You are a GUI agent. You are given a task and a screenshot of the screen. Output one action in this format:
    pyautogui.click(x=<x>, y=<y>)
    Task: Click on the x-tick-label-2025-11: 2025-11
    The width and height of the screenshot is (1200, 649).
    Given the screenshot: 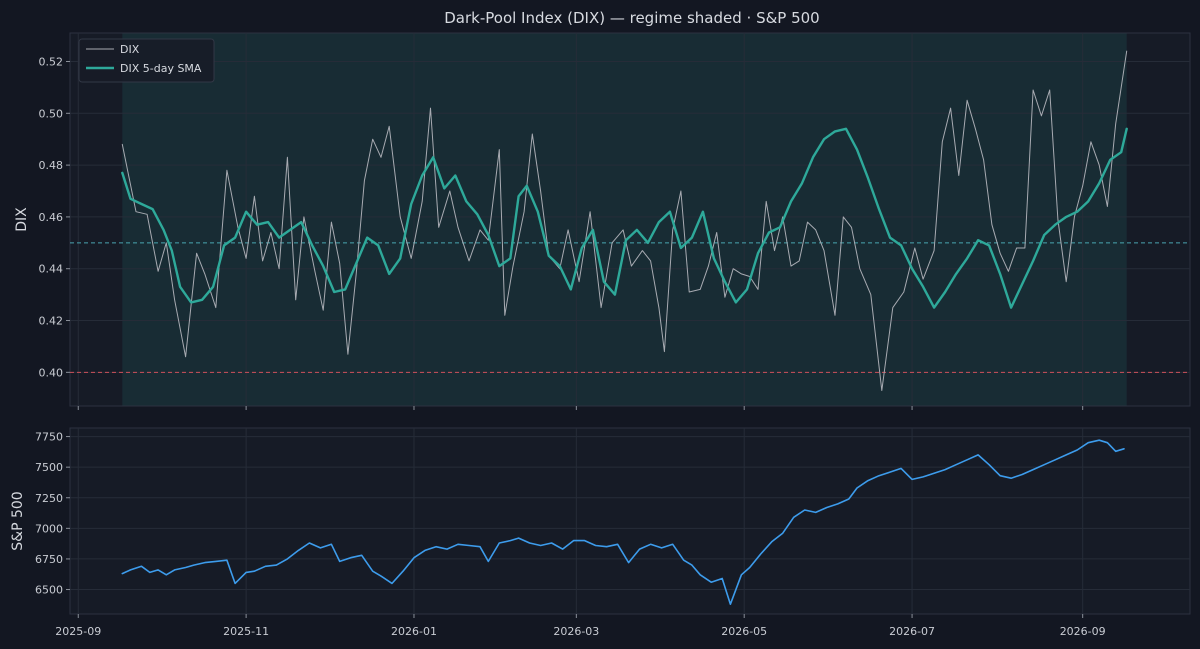 What is the action you would take?
    pyautogui.click(x=246, y=631)
    